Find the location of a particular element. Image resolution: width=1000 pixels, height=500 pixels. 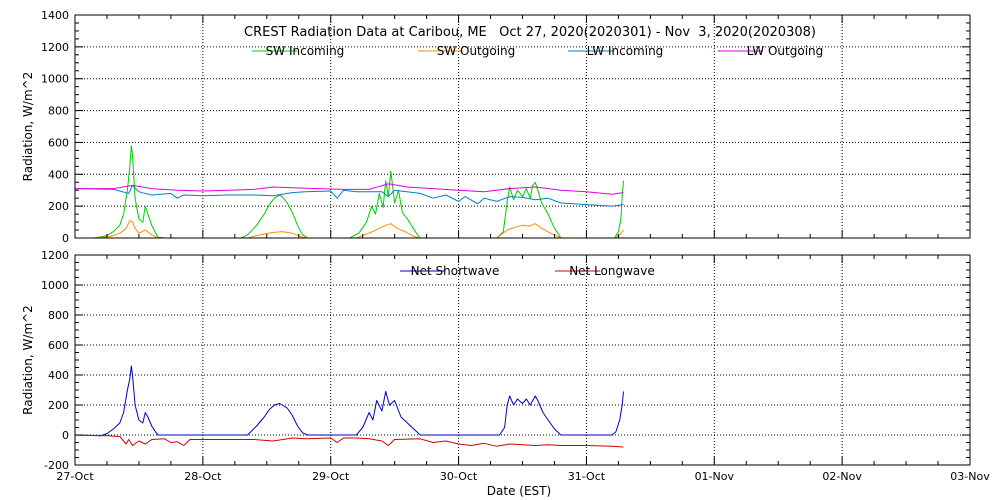

legend-label: SW Outgoing is located at coordinates (476, 51).